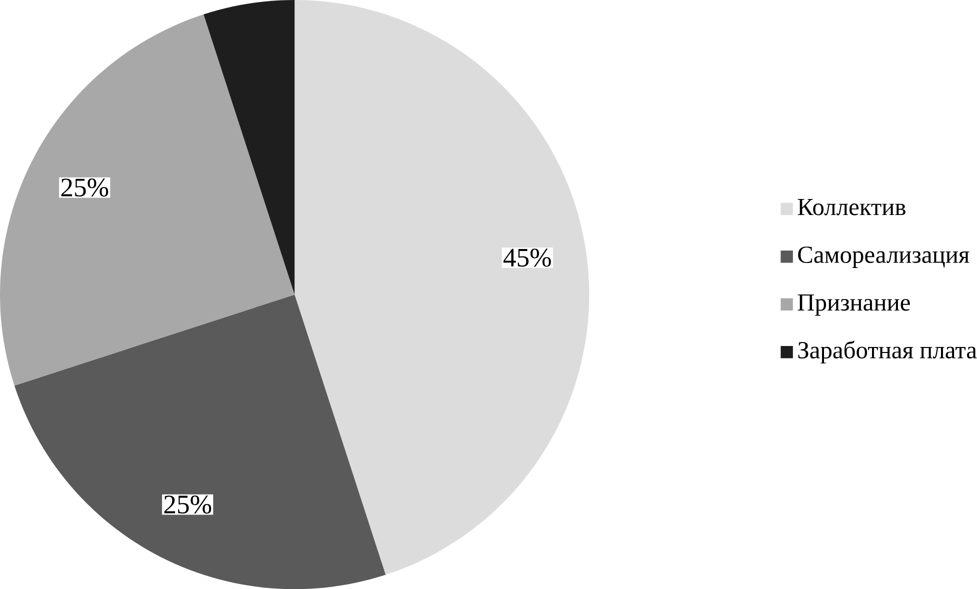 This screenshot has width=977, height=589. What do you see at coordinates (884, 257) in the screenshot?
I see `legend-label: Самореализация` at bounding box center [884, 257].